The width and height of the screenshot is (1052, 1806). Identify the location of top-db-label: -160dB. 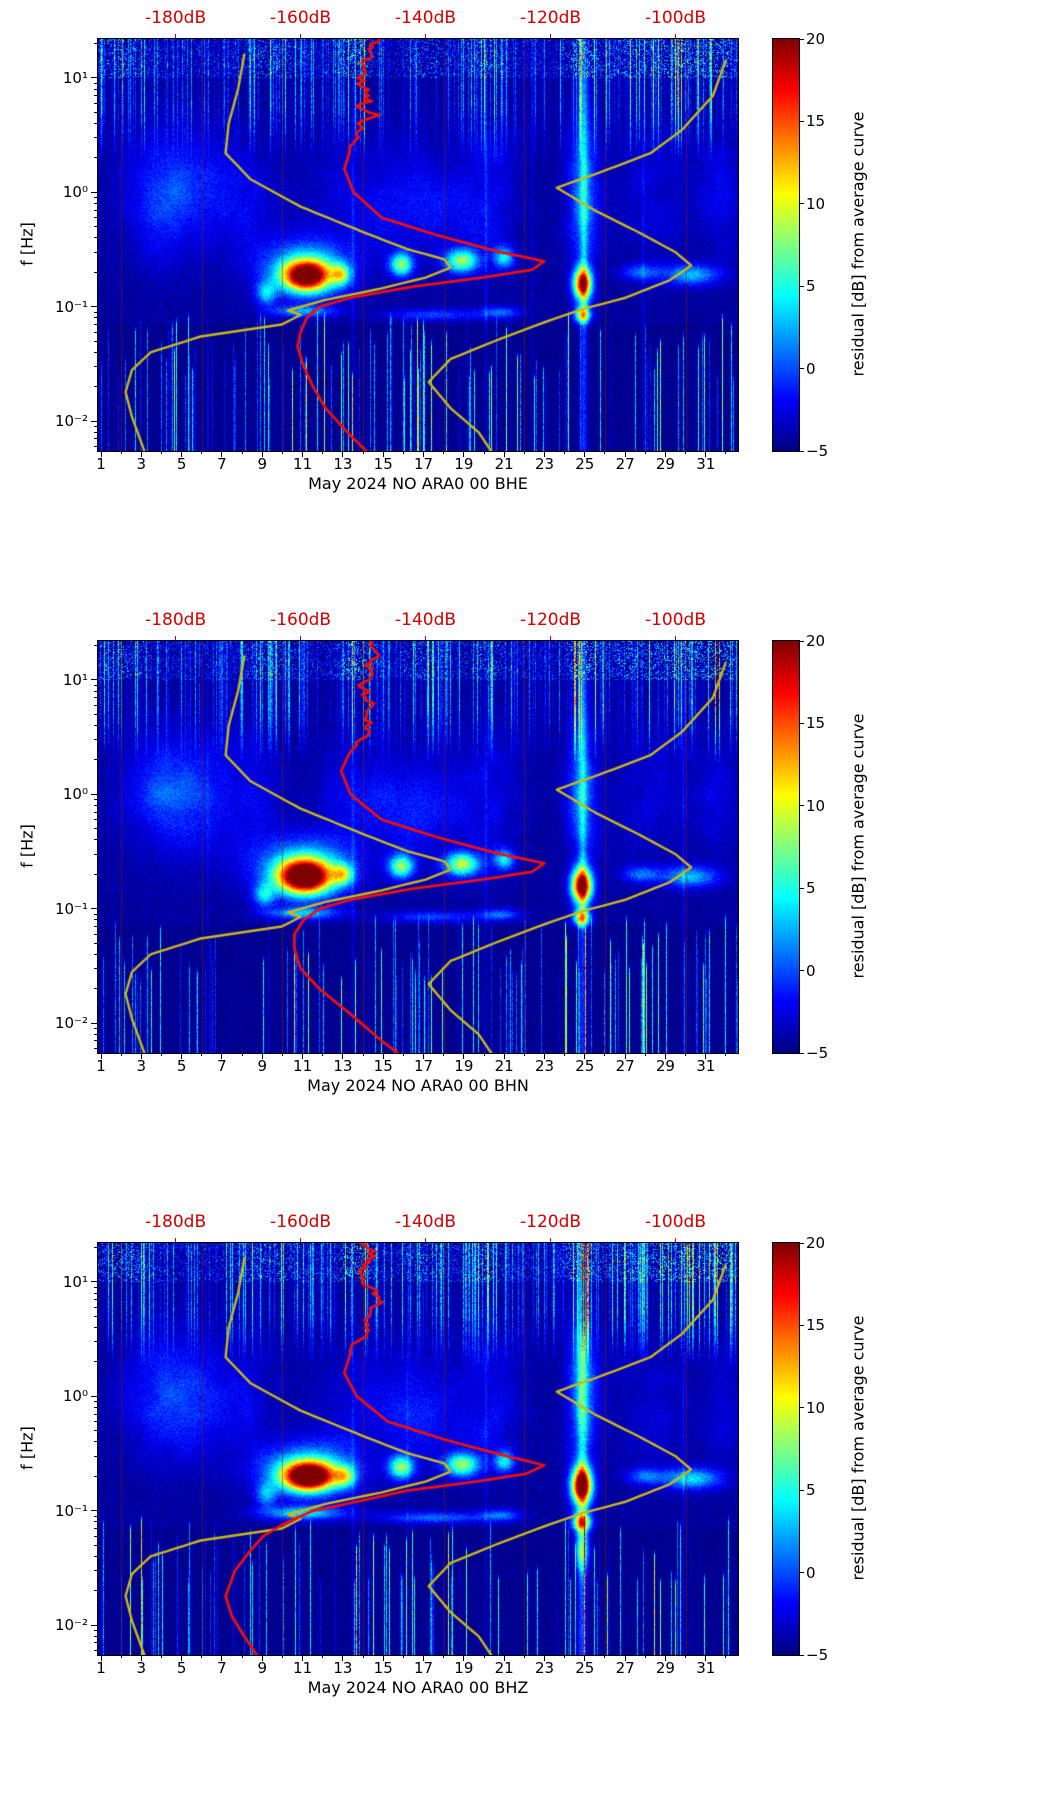
(301, 1222).